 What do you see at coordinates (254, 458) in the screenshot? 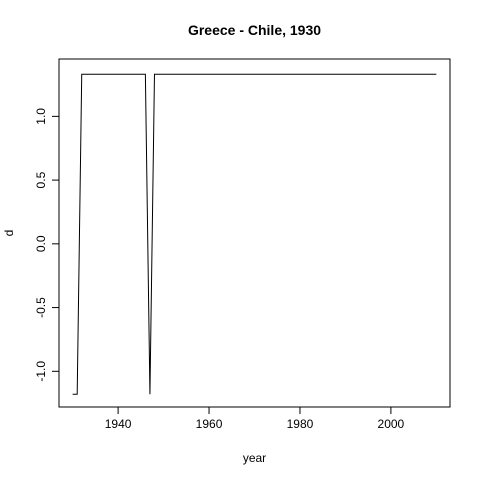
I see `x-axis-label: year` at bounding box center [254, 458].